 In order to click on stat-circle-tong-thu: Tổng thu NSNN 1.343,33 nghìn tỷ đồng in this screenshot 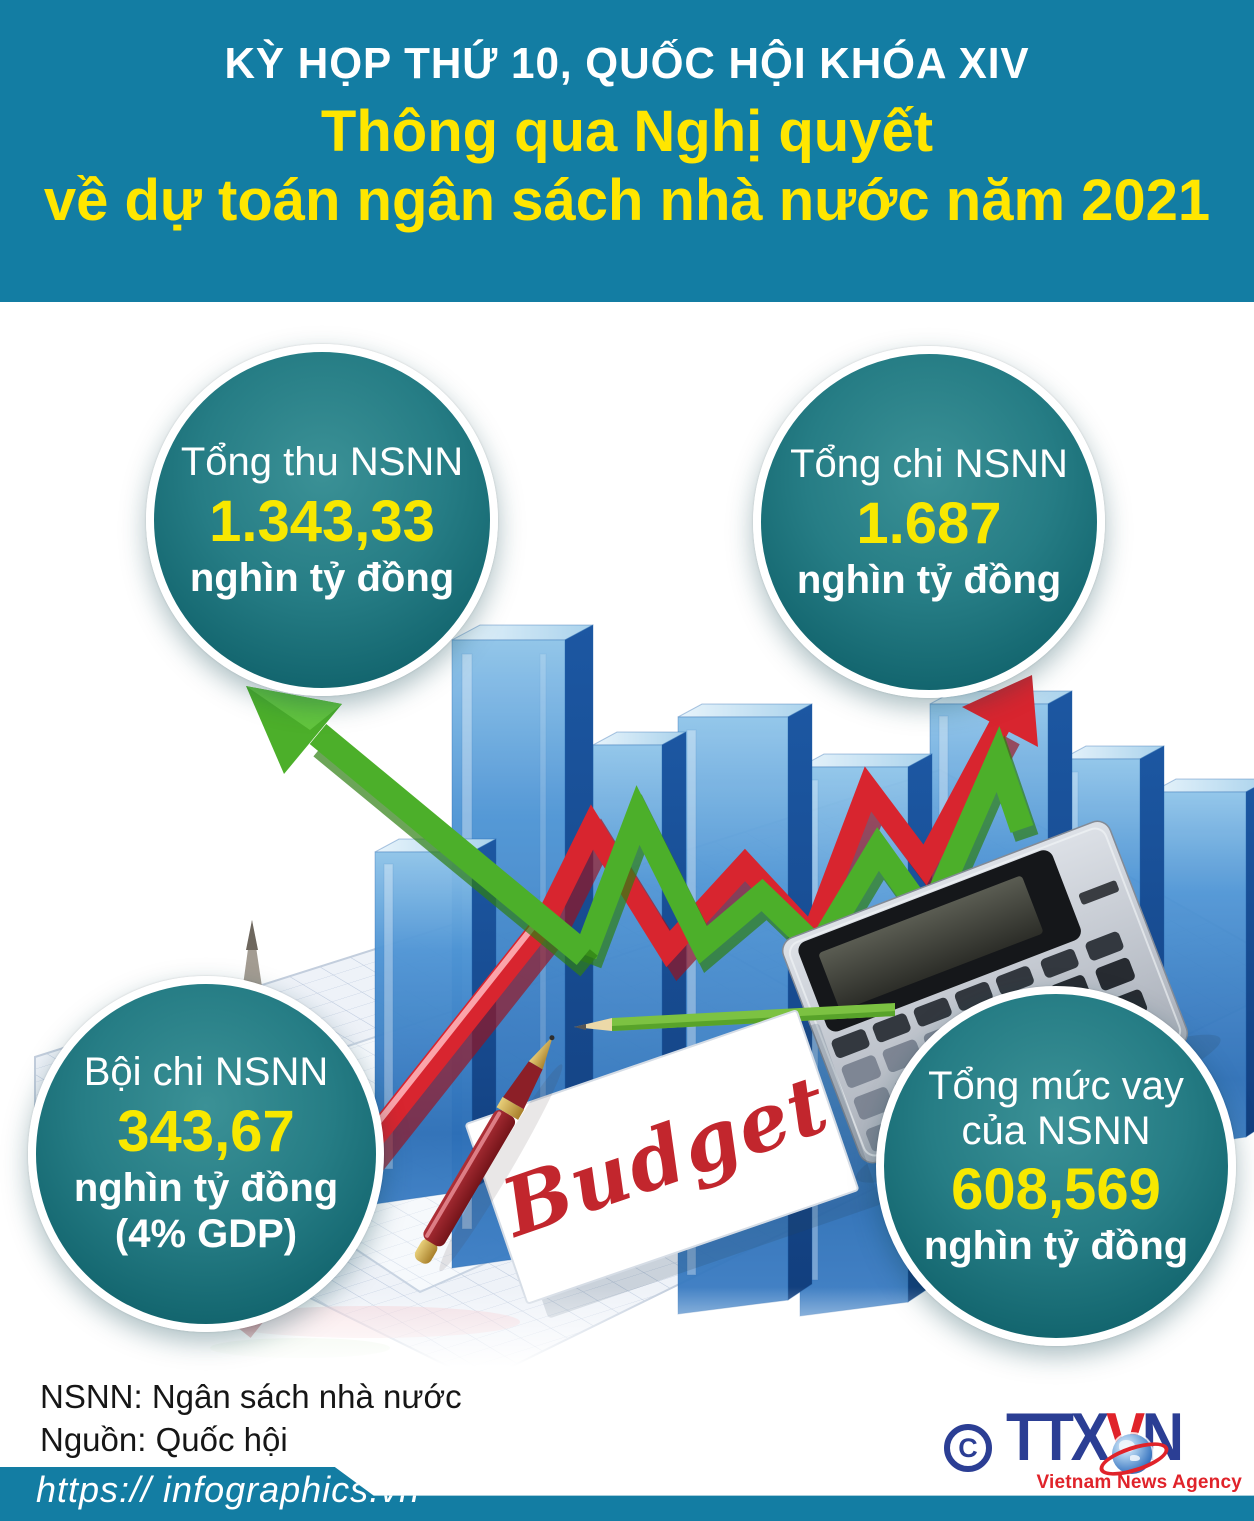, I will do `click(322, 520)`.